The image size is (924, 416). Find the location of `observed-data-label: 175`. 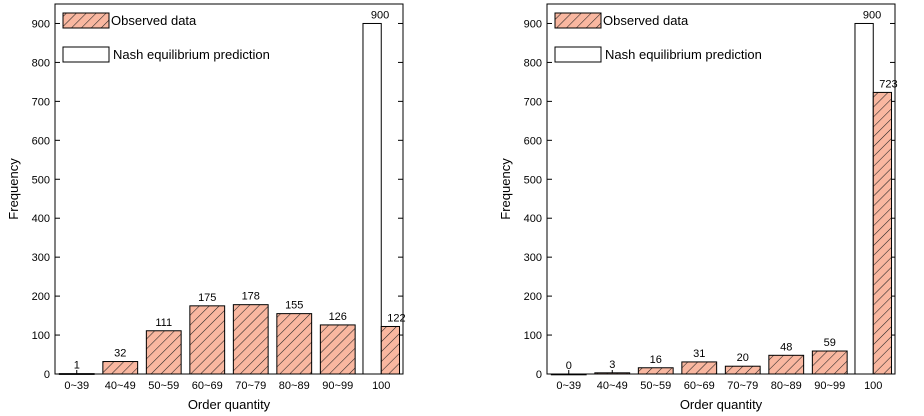

observed-data-label: 175 is located at coordinates (207, 298).